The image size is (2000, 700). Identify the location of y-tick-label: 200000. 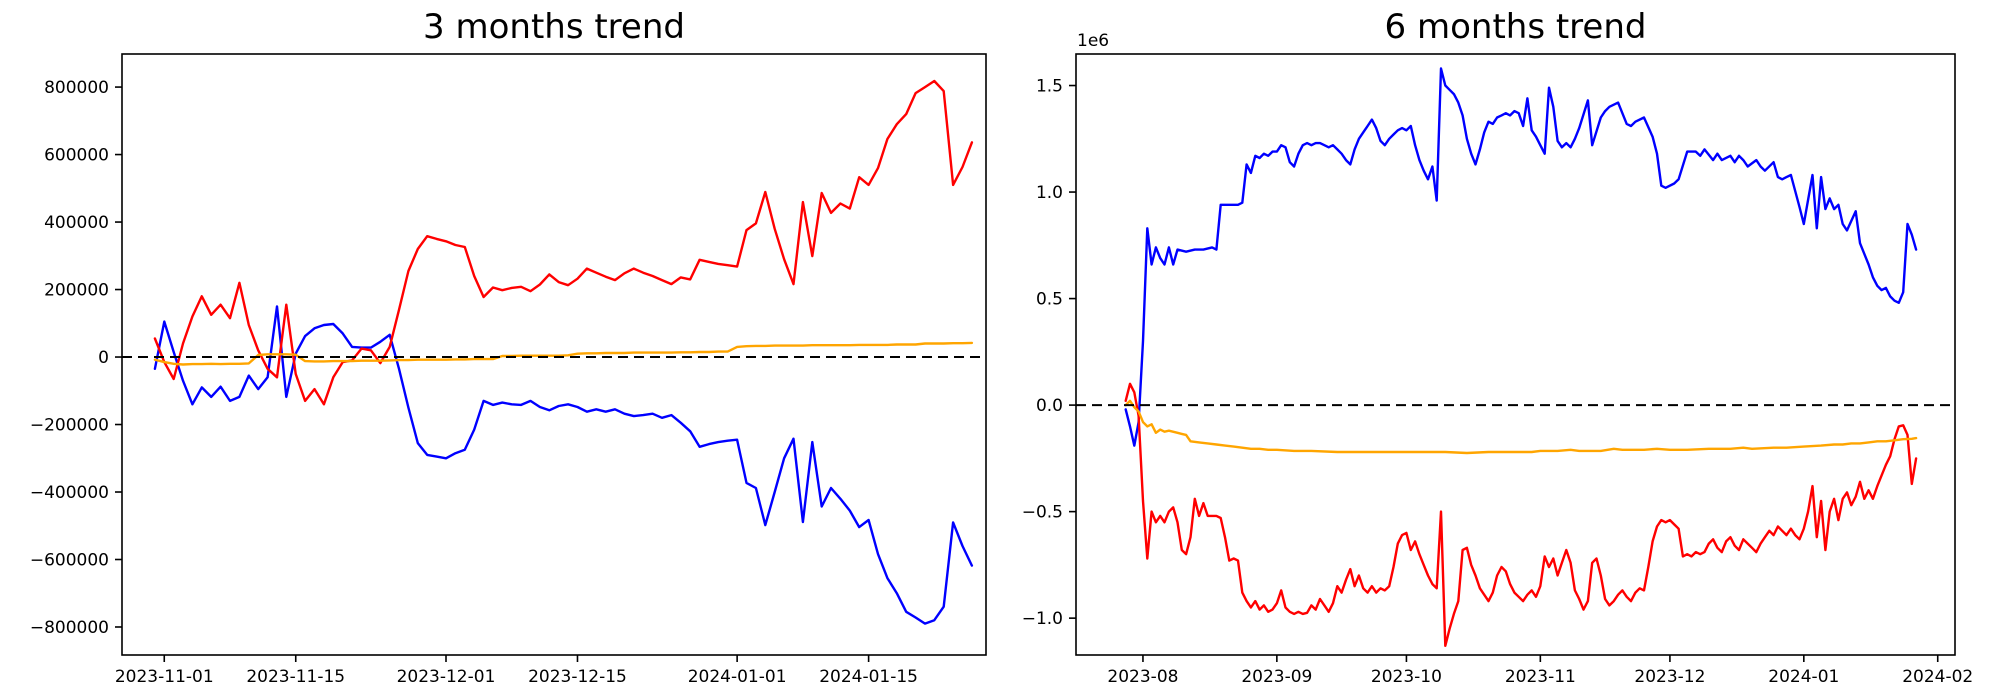
(76, 291).